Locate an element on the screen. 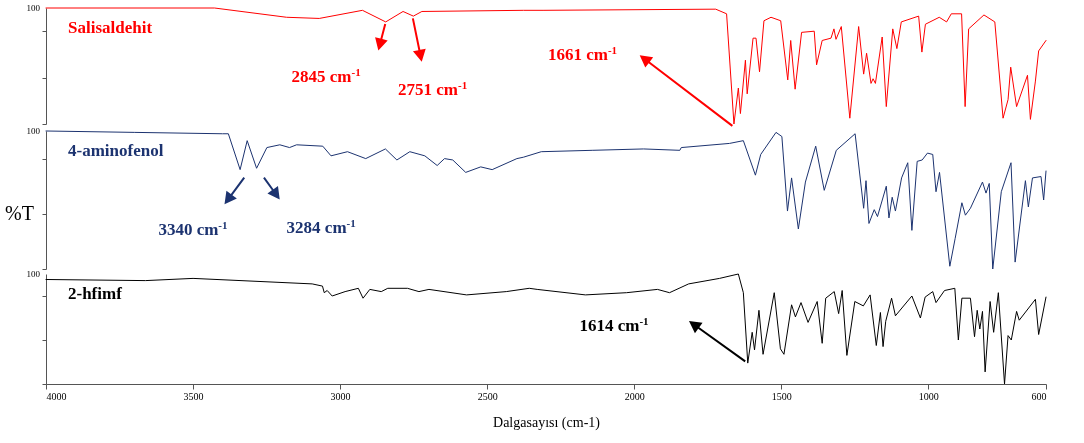 This screenshot has height=443, width=1084. x-tick-label: 2500 is located at coordinates (487, 396).